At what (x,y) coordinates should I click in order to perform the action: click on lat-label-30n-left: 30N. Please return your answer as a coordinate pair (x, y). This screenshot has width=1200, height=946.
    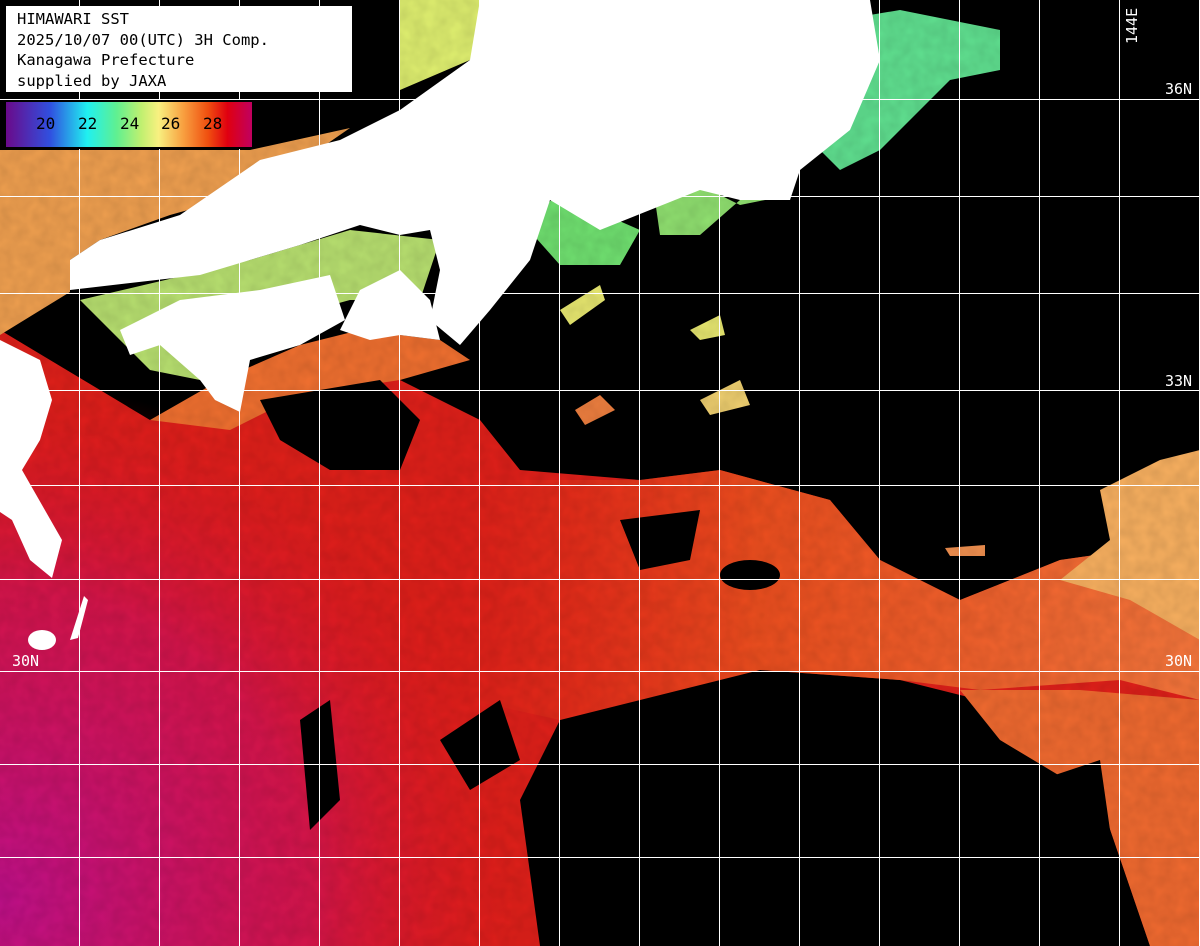
    Looking at the image, I should click on (26, 661).